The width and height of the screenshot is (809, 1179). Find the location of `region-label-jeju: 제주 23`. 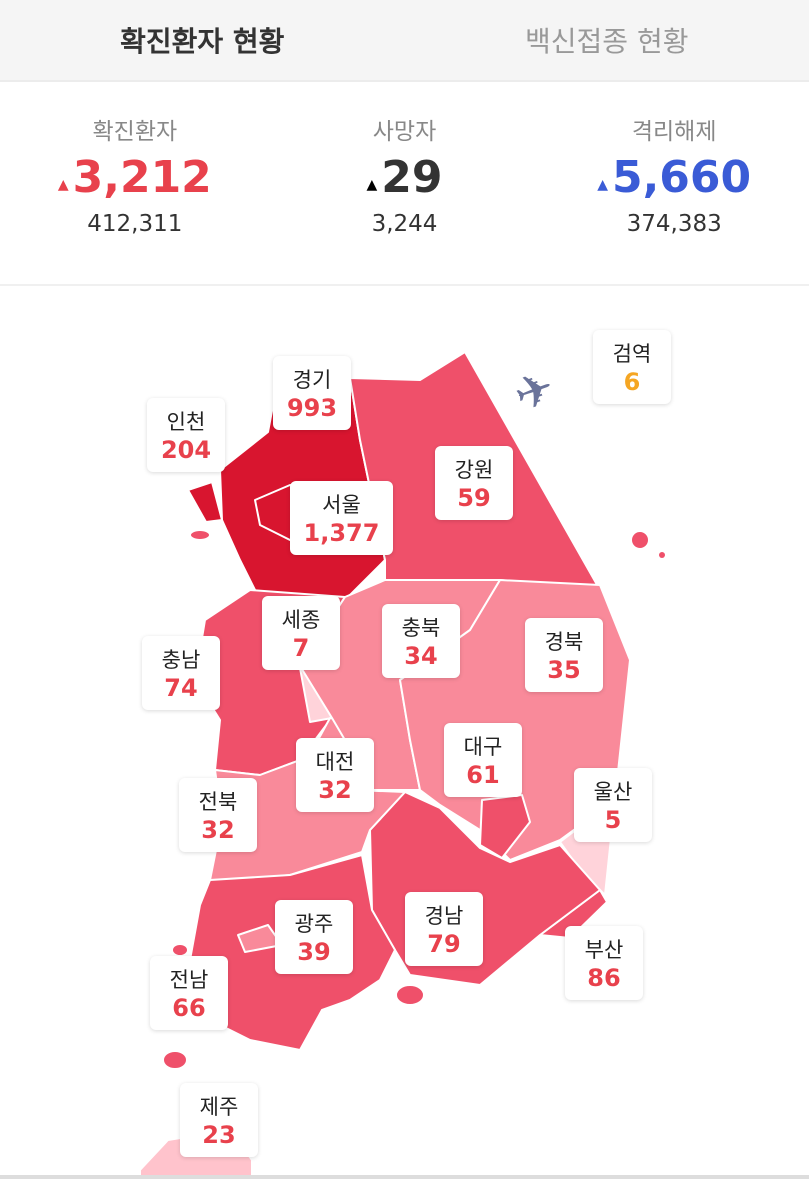

region-label-jeju: 제주 23 is located at coordinates (219, 1120).